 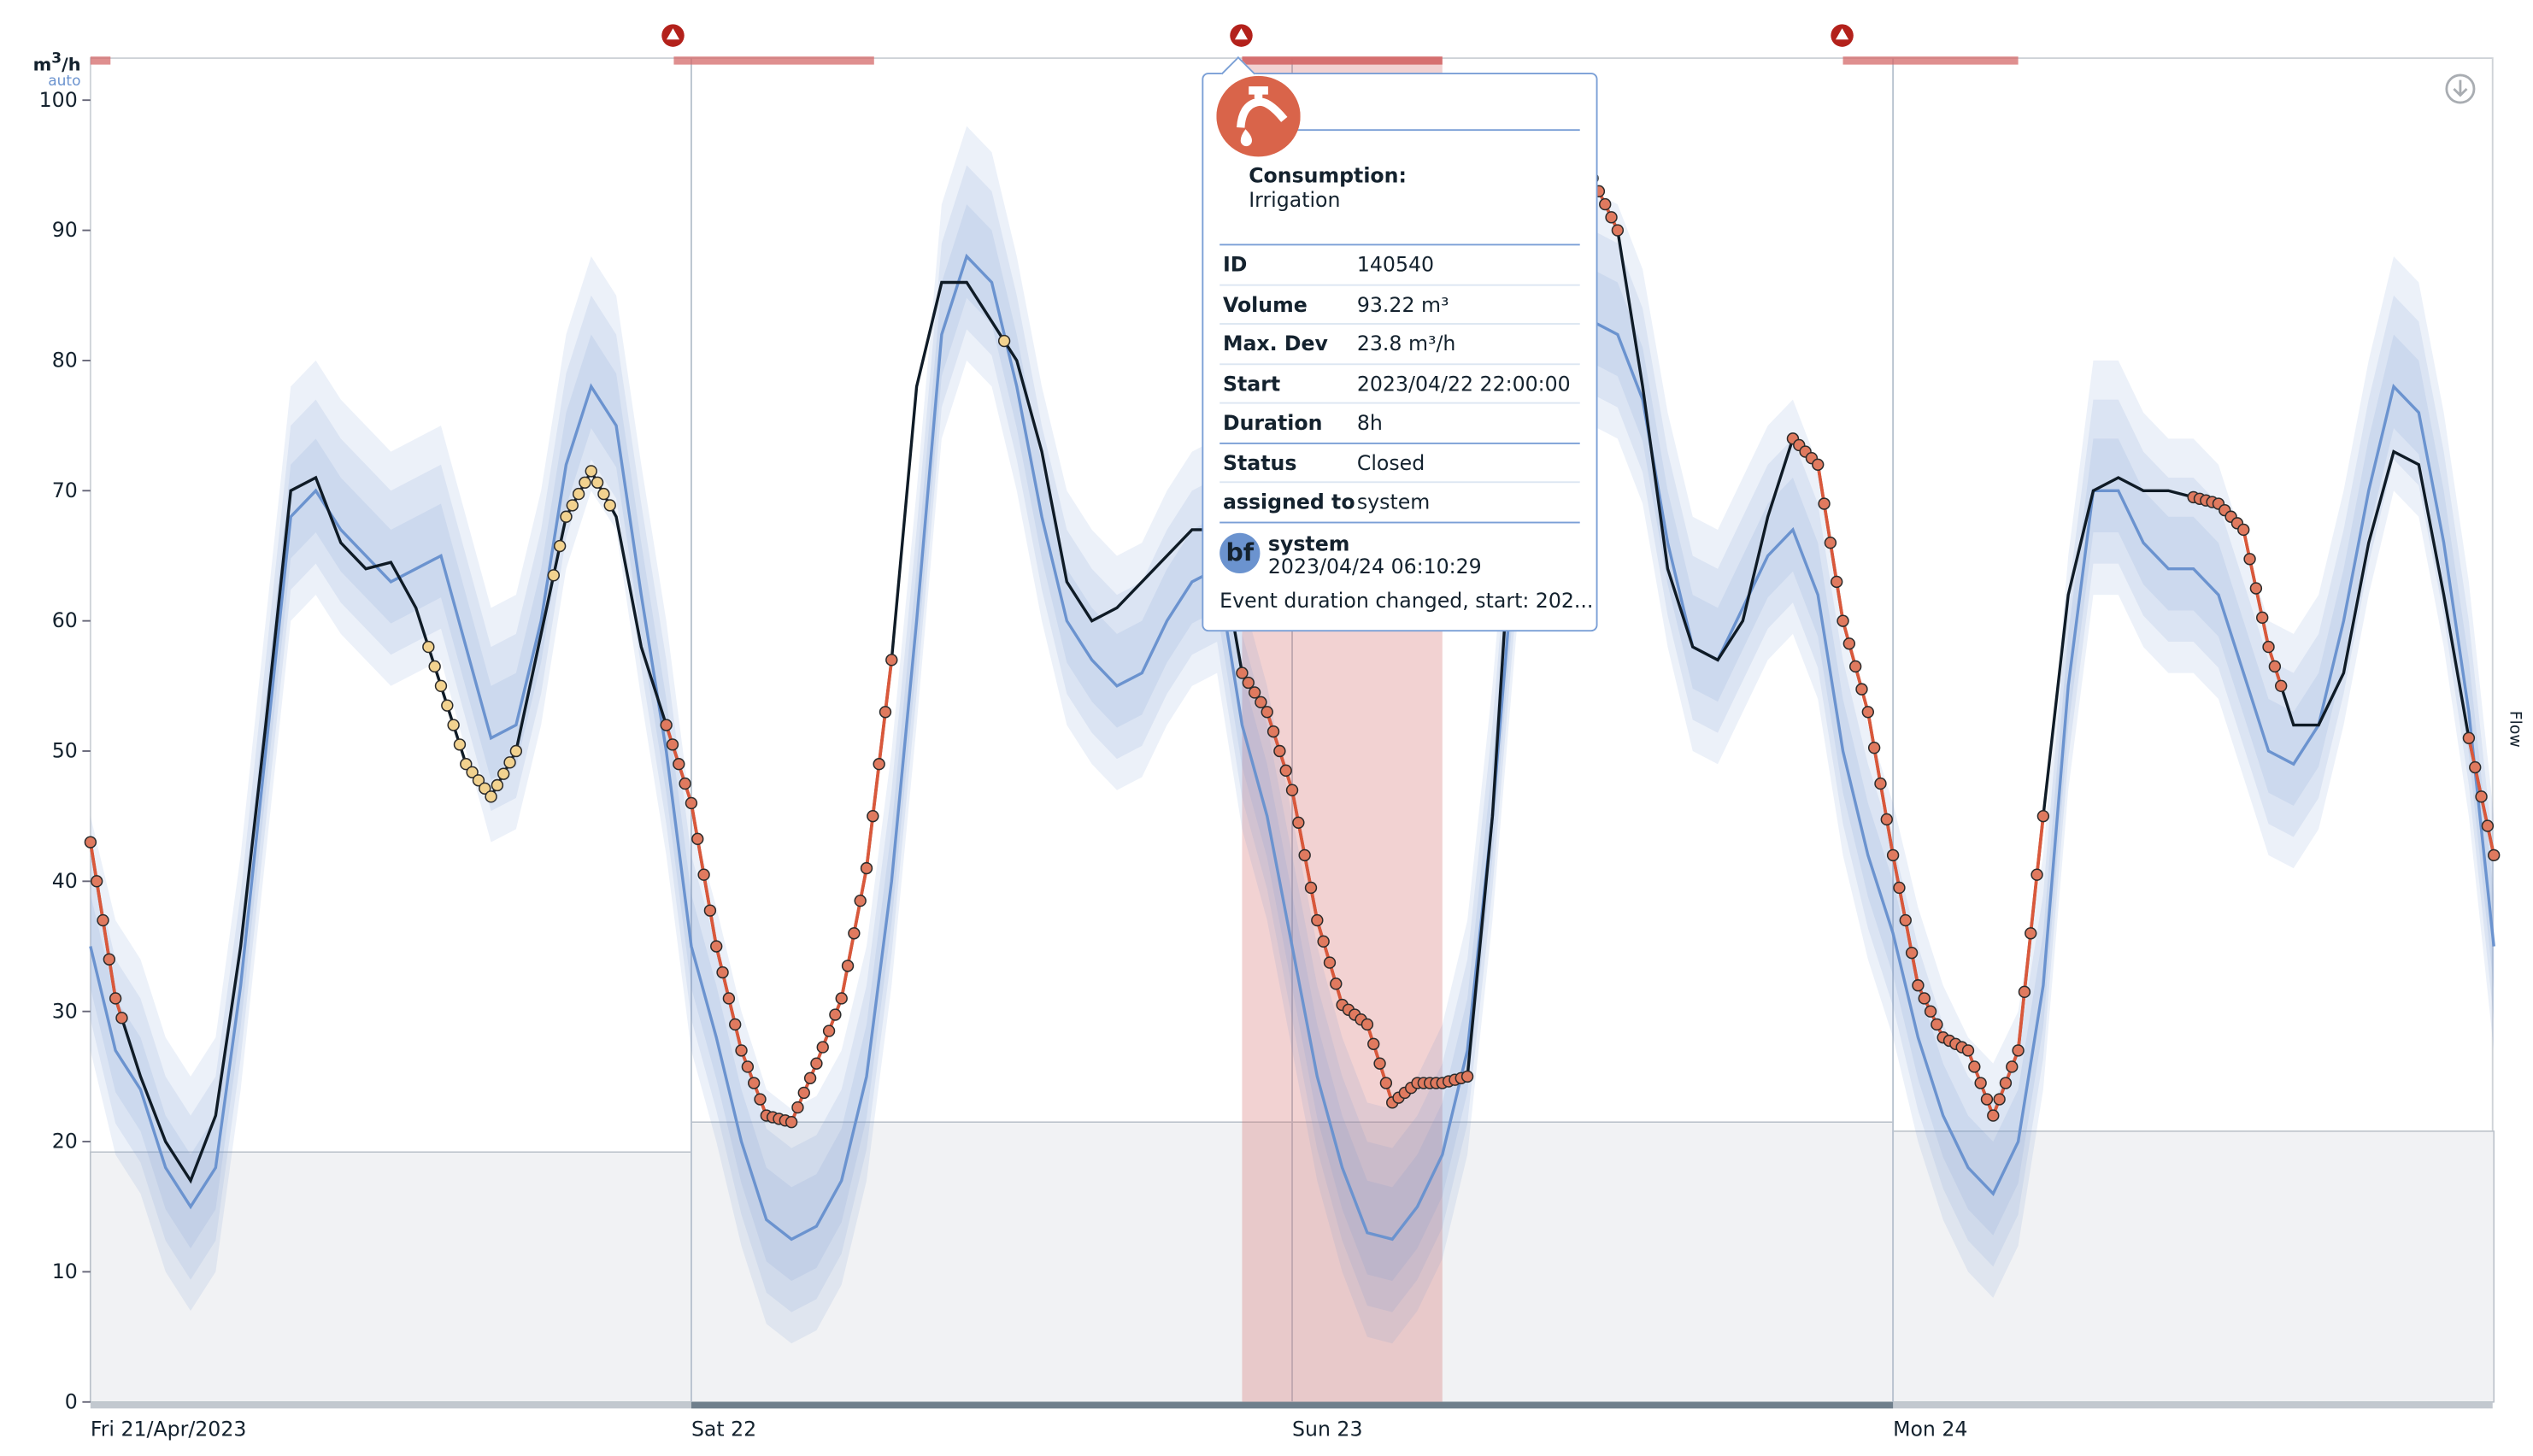 I want to click on download-icon, so click(x=2460, y=89).